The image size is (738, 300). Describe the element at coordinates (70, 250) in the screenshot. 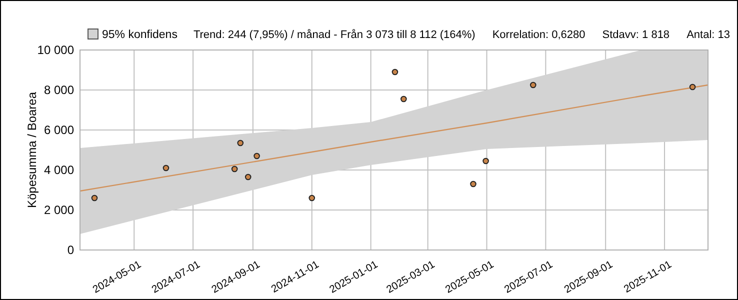

I see `y-tick-label: 0` at that location.